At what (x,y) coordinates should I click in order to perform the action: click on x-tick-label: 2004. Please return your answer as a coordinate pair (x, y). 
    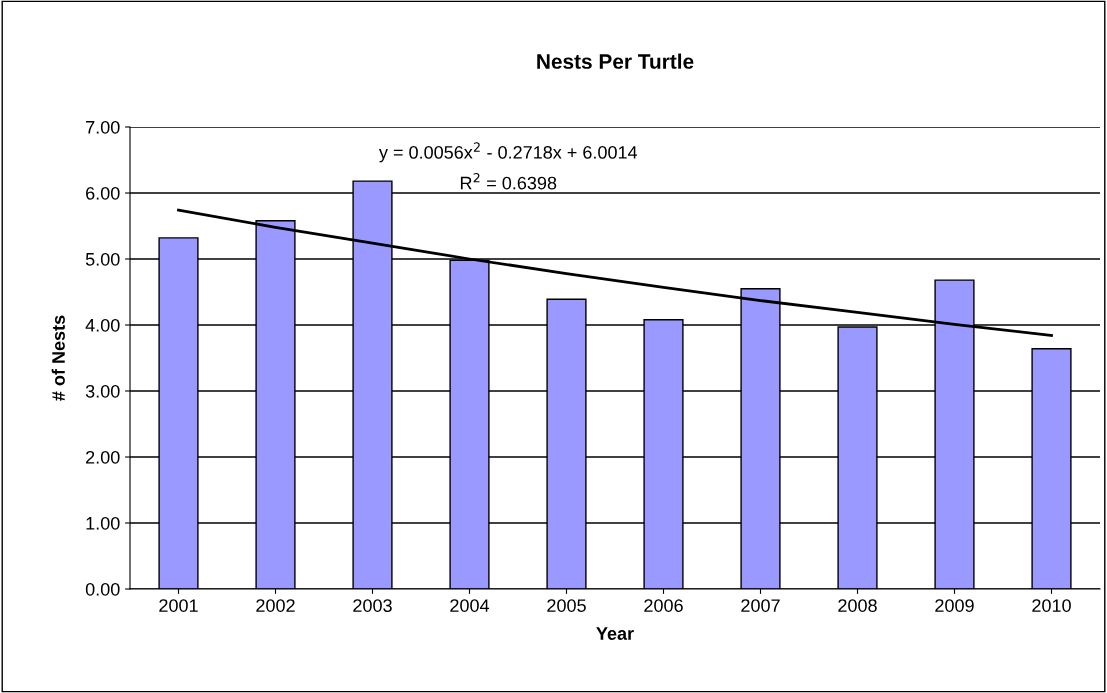
    Looking at the image, I should click on (470, 605).